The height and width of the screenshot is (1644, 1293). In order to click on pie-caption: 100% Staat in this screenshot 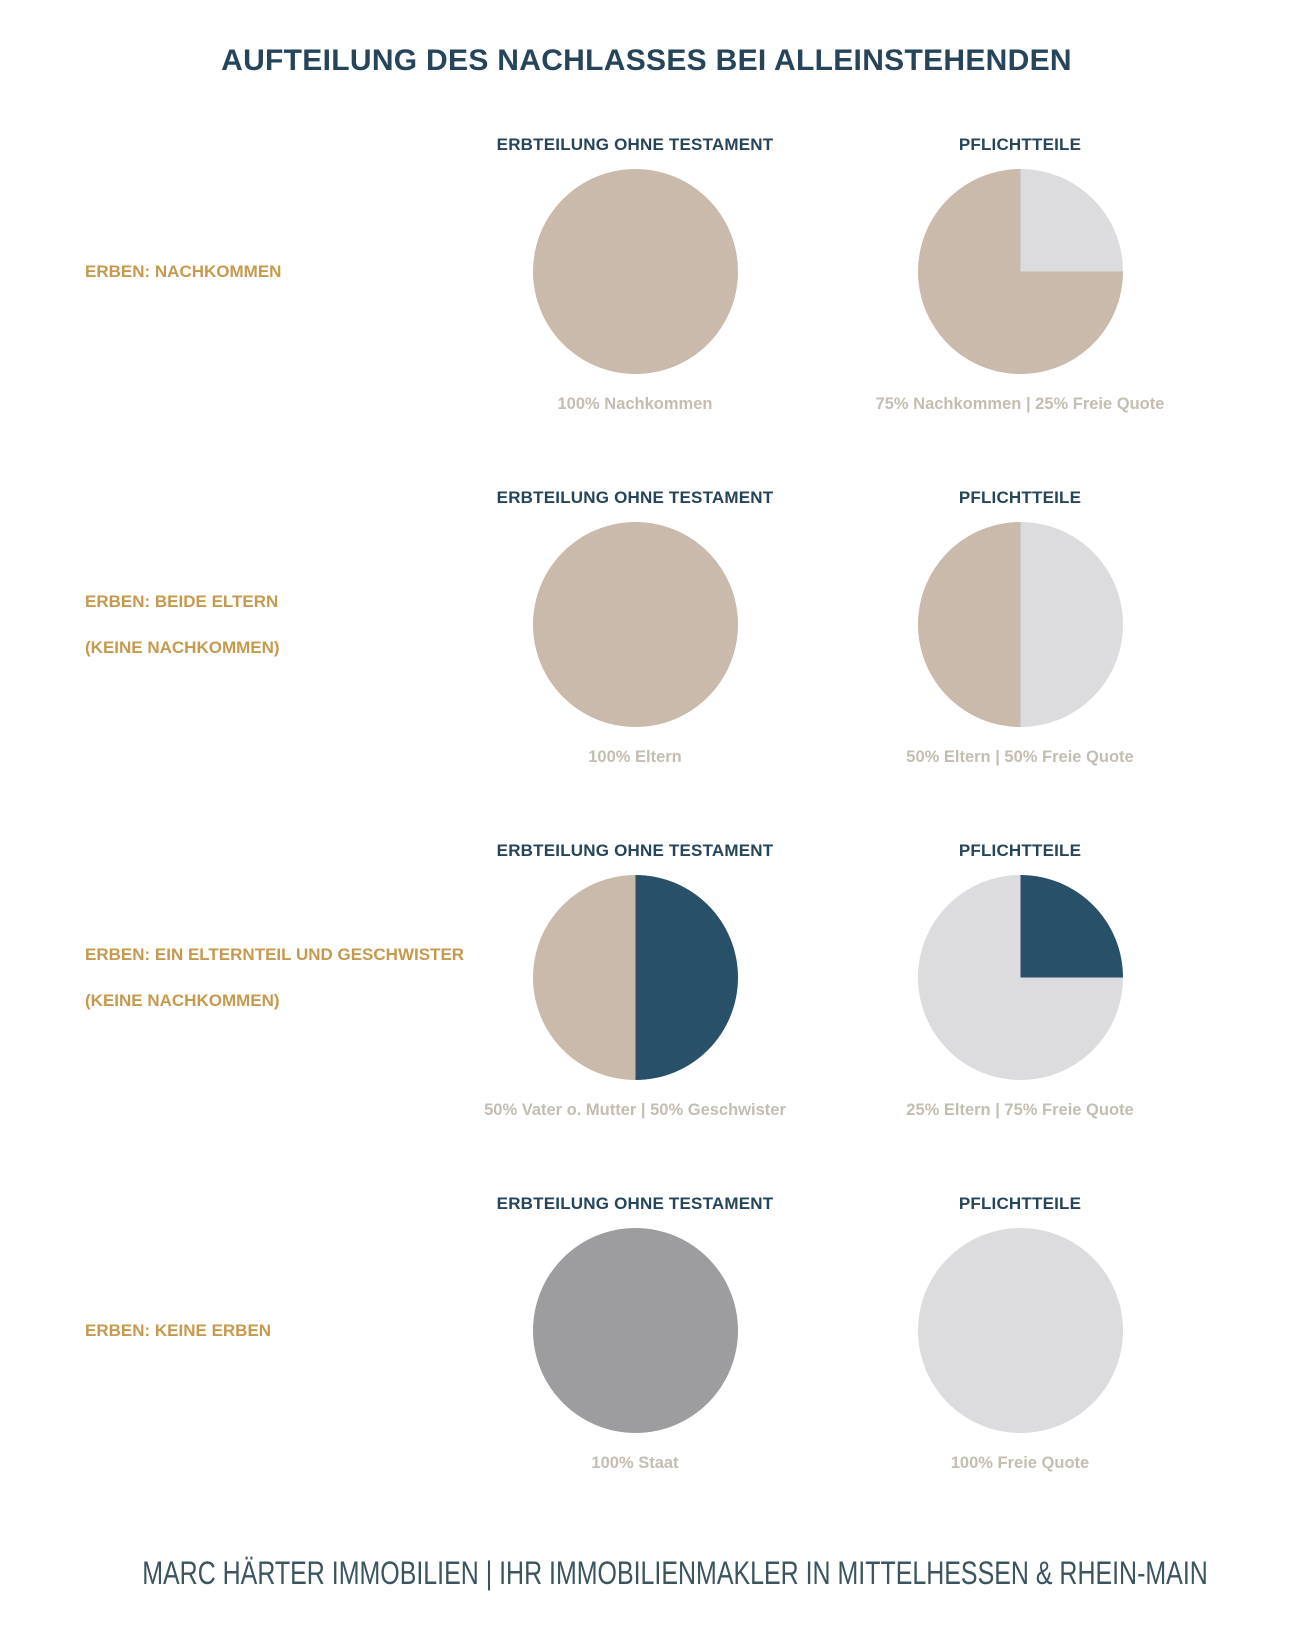, I will do `click(635, 1463)`.